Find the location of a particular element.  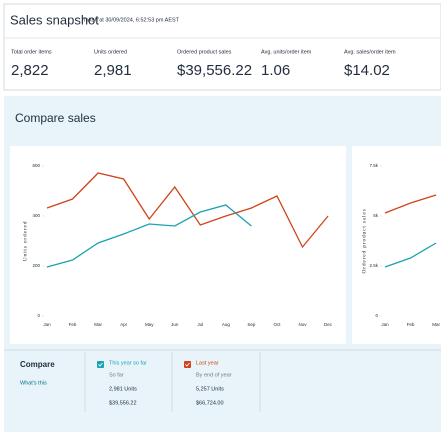

y-tick-label: 7.5k is located at coordinates (373, 165).